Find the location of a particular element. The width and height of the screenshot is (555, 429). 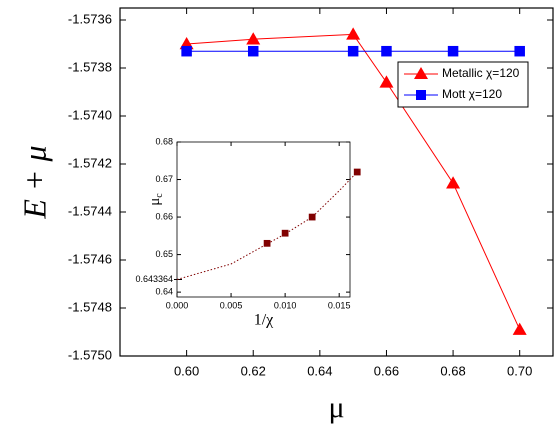

x-axis-title: 1/χ is located at coordinates (264, 320).